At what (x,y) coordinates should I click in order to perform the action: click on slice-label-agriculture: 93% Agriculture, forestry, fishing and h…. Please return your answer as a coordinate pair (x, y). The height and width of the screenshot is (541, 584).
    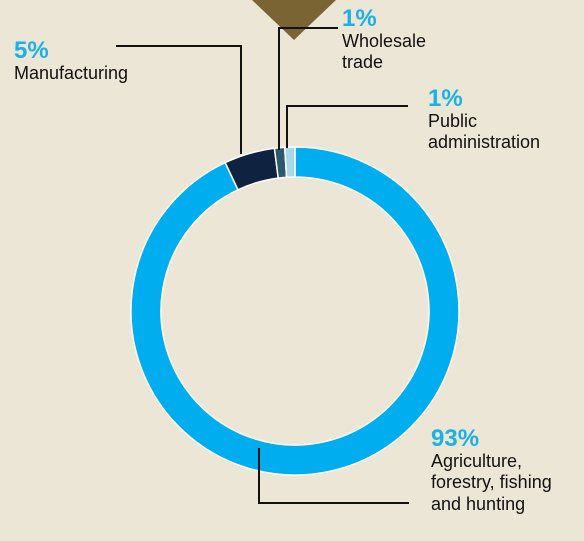
    Looking at the image, I should click on (491, 470).